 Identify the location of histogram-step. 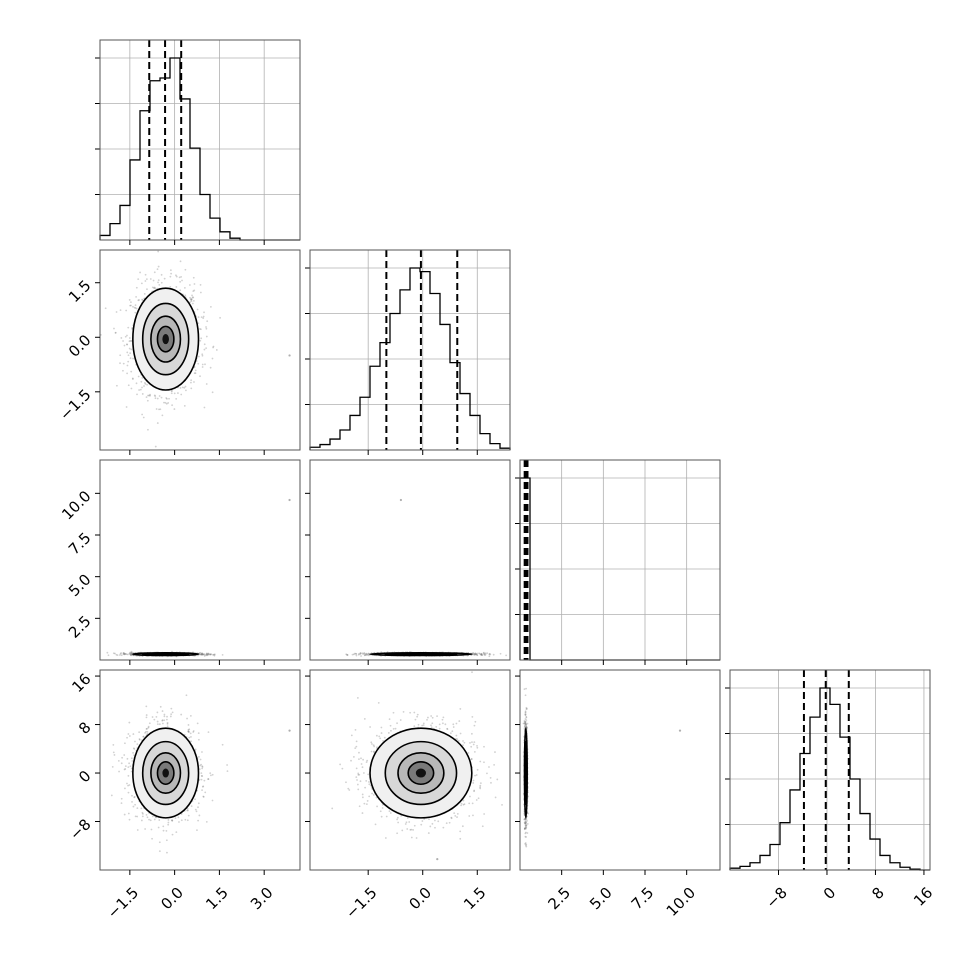
(410, 358).